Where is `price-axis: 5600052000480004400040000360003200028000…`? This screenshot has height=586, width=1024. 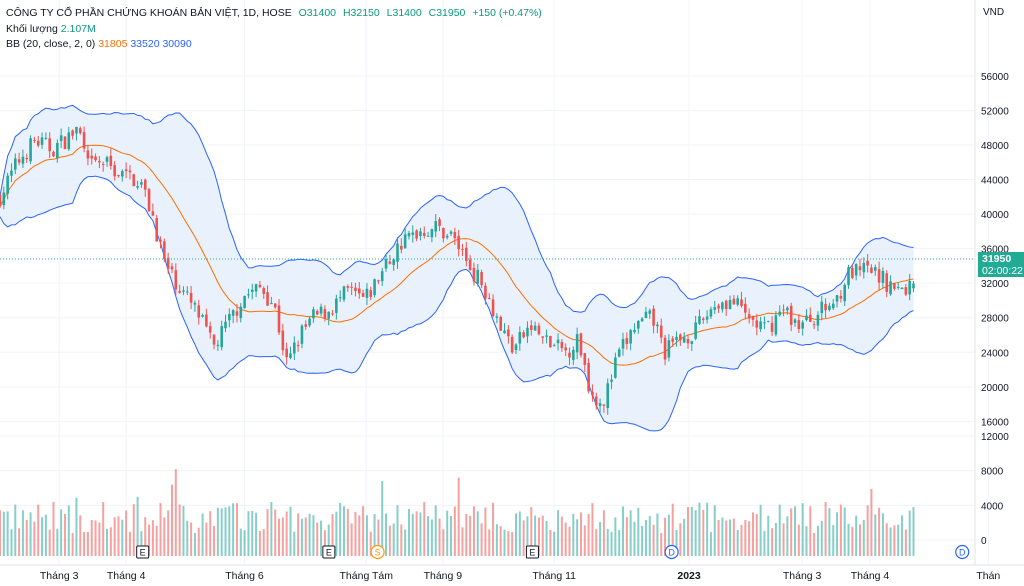 price-axis: 5600052000480004400040000360003200028000… is located at coordinates (995, 309).